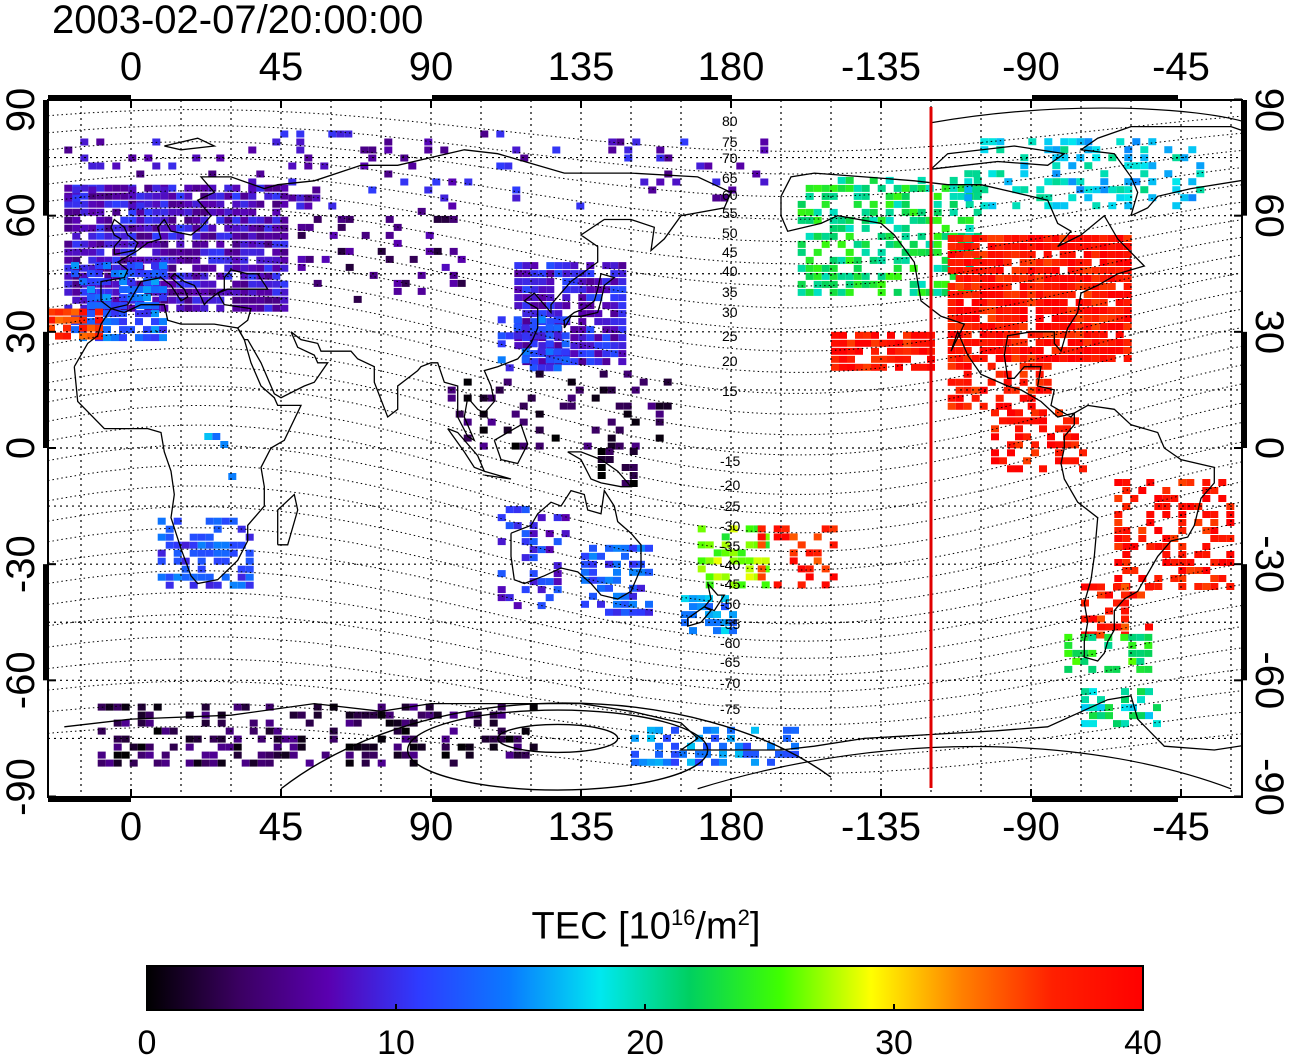 The width and height of the screenshot is (1292, 1057). Describe the element at coordinates (1269, 110) in the screenshot. I see `right-lat-tick-label: 90` at that location.